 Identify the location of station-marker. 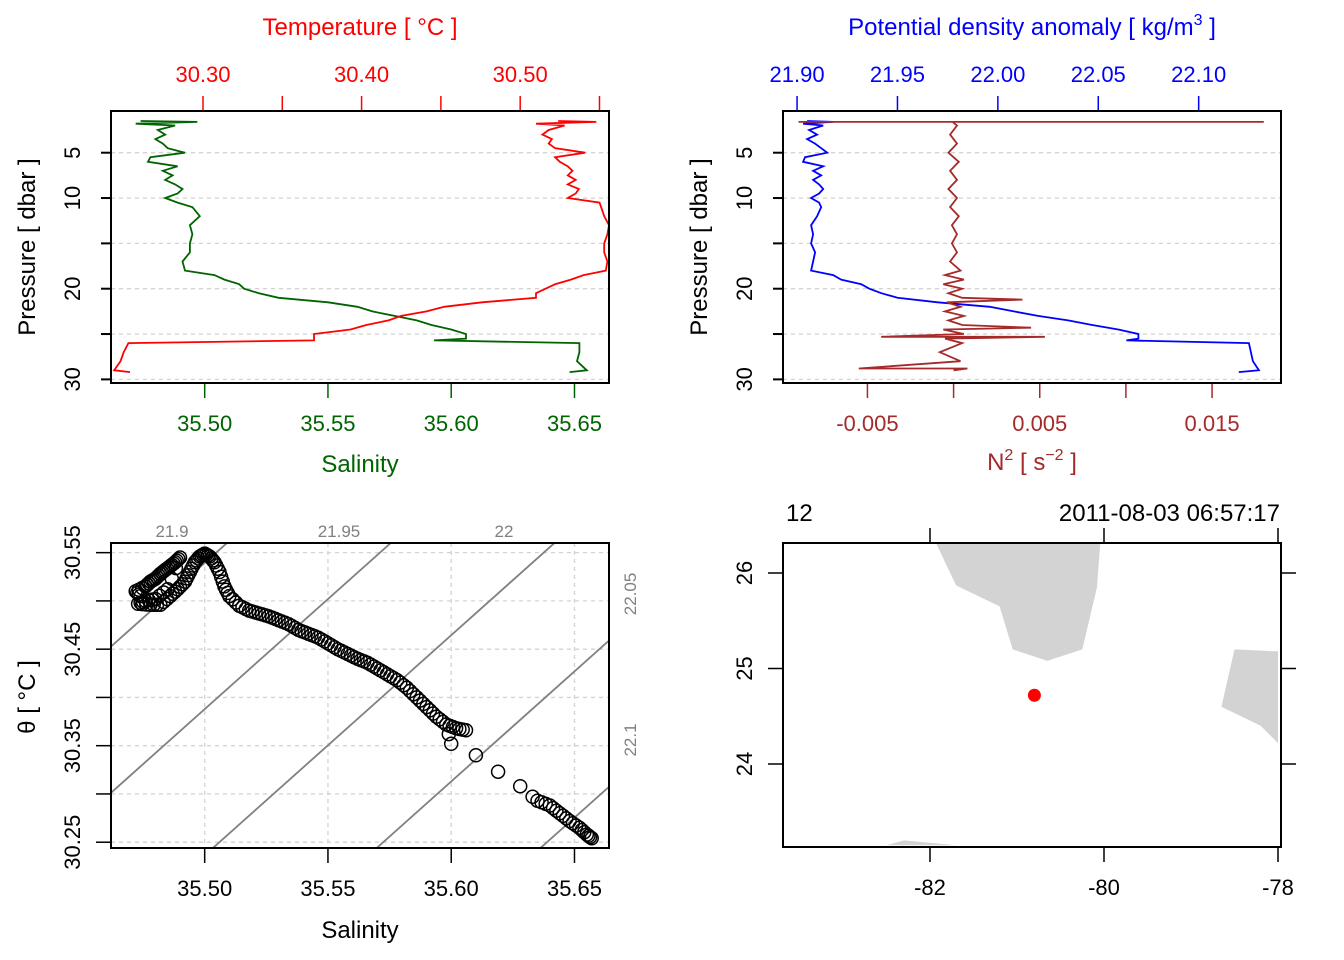
(1034, 695).